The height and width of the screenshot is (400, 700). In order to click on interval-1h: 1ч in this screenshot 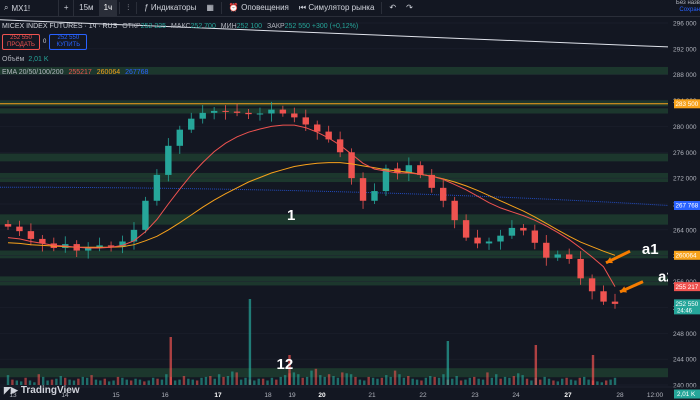, I will do `click(108, 8)`.